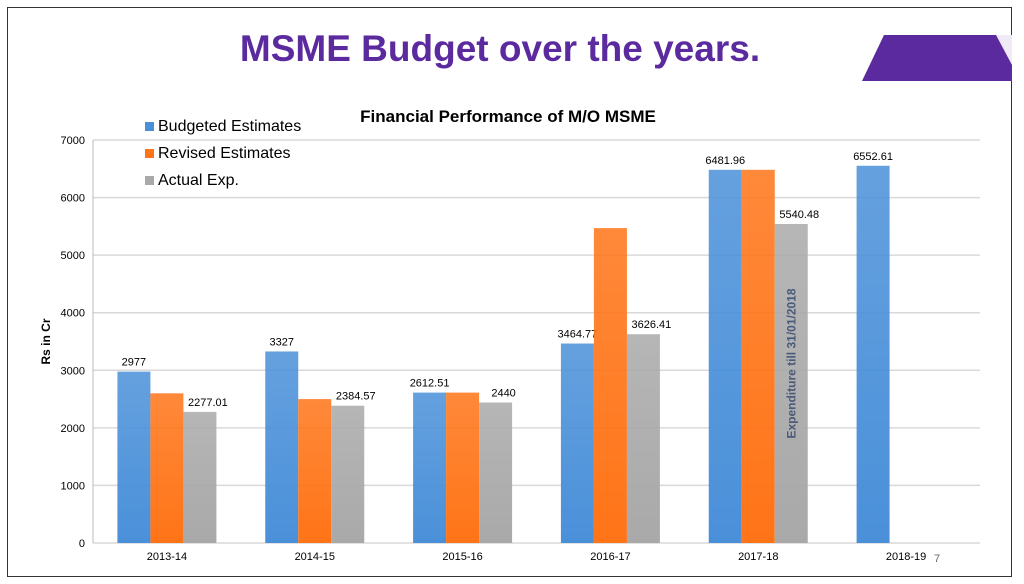  I want to click on y-tick-label: 1000, so click(73, 486).